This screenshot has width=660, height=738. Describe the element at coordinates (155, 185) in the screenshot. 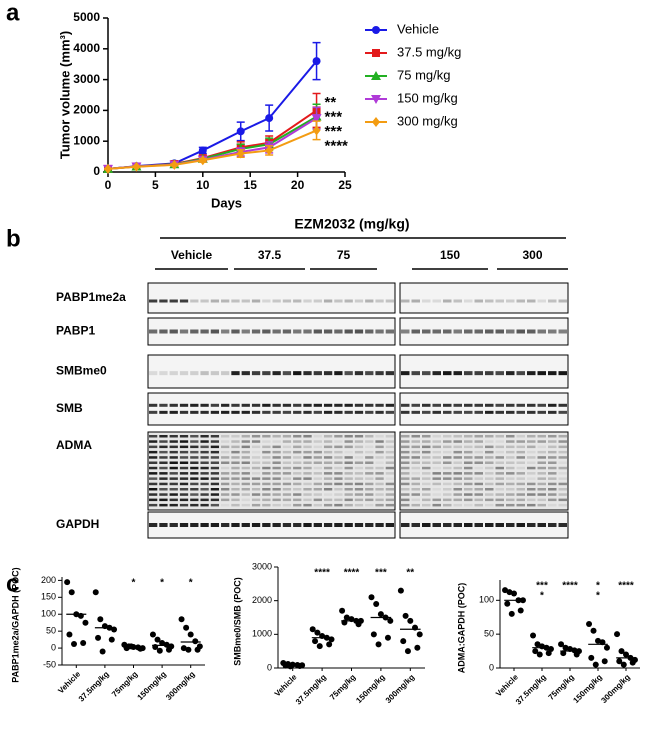

I see `x-tick-label: 5` at that location.